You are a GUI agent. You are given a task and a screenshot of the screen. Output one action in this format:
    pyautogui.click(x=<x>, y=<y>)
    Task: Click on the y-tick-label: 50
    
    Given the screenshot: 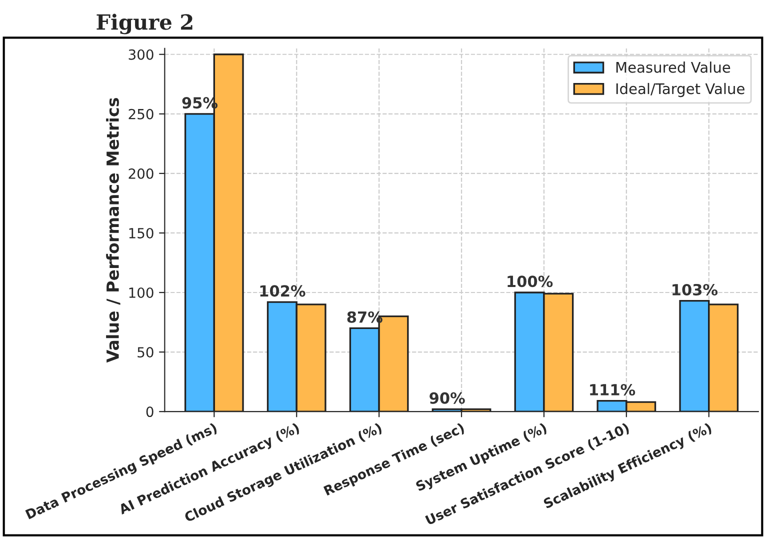 What is the action you would take?
    pyautogui.click(x=146, y=352)
    